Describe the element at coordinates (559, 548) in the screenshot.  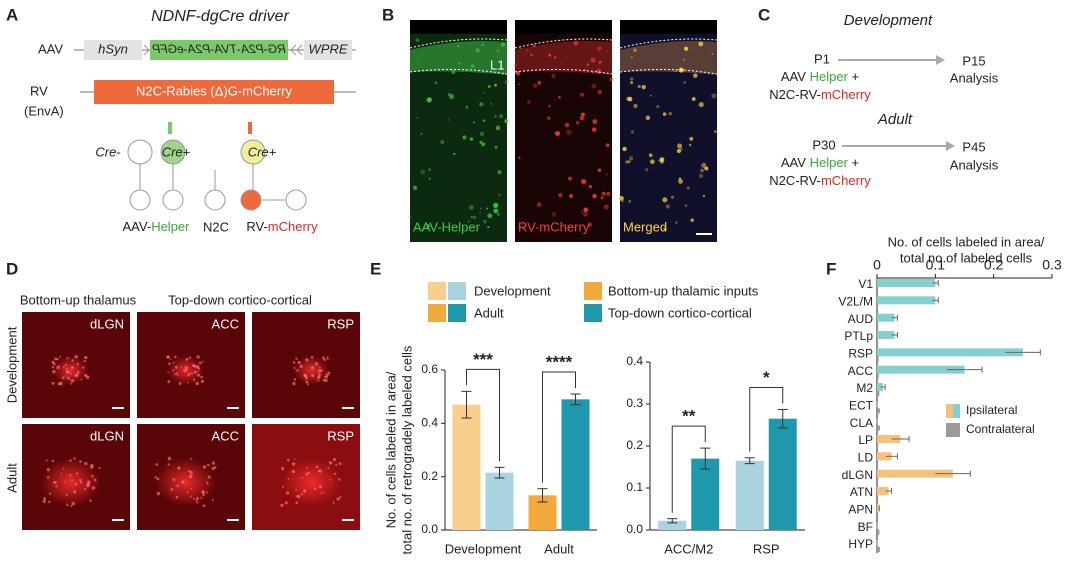
I see `x-tick-label: Adult` at that location.